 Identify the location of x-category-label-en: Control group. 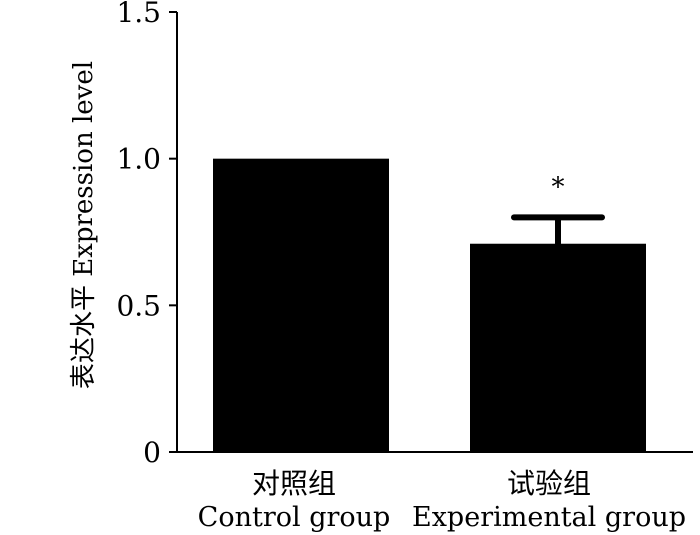
(294, 517).